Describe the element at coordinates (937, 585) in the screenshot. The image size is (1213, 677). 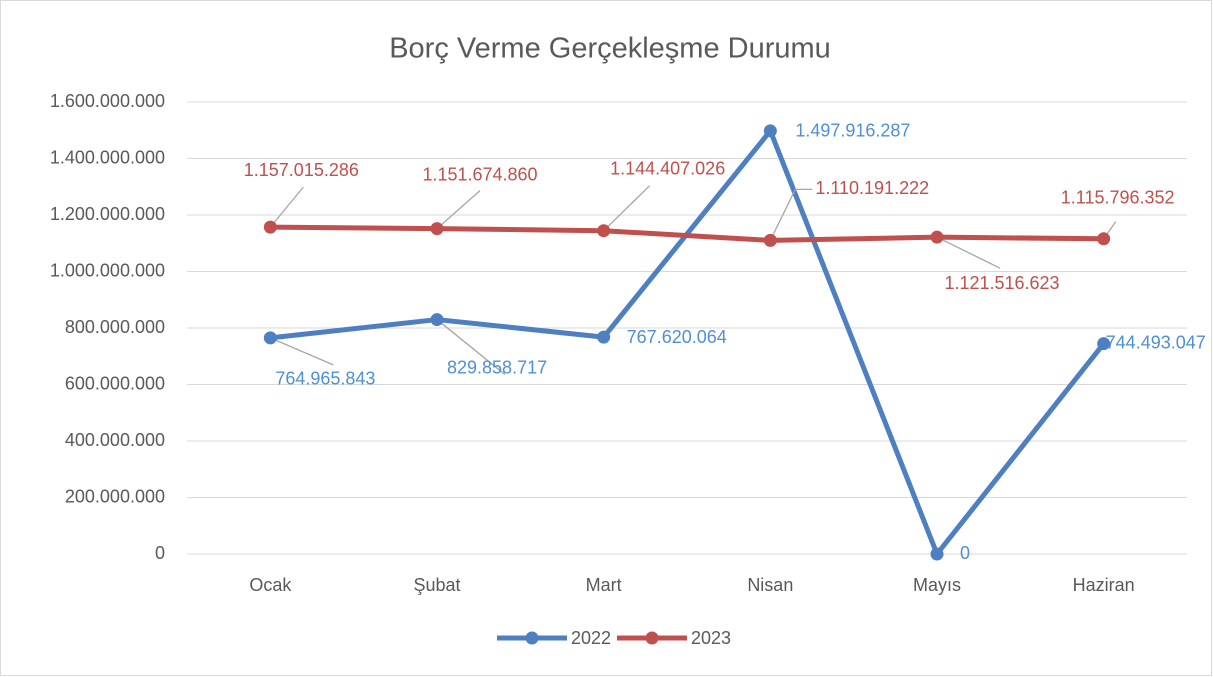
I see `x-tick-label: Mayıs` at that location.